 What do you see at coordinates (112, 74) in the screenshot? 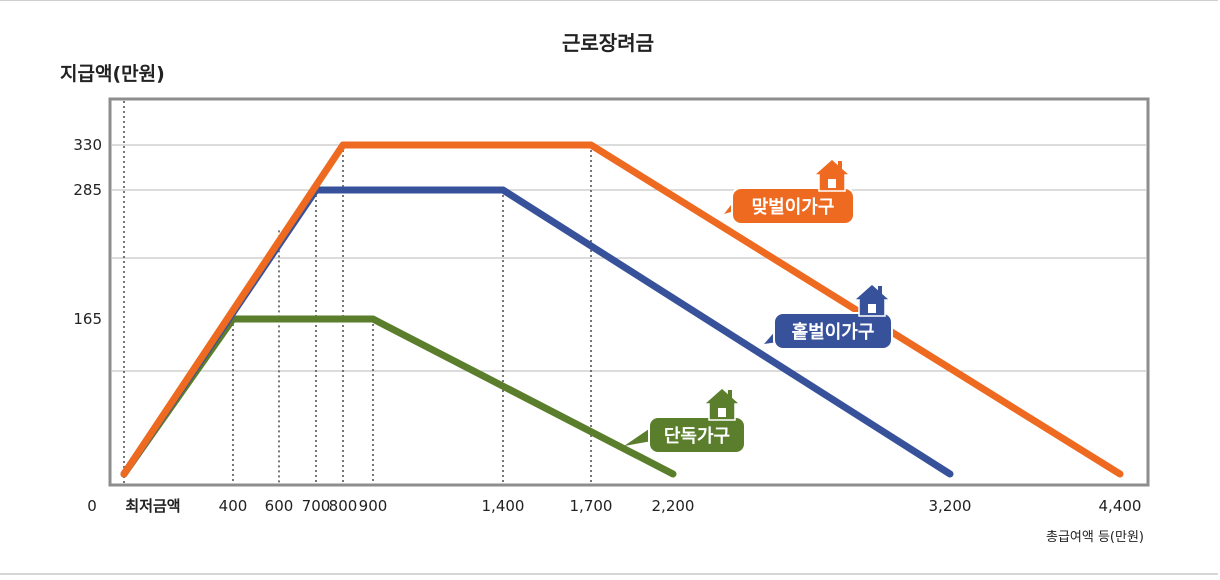
I see `y-axis-label: 지급액(만원)` at bounding box center [112, 74].